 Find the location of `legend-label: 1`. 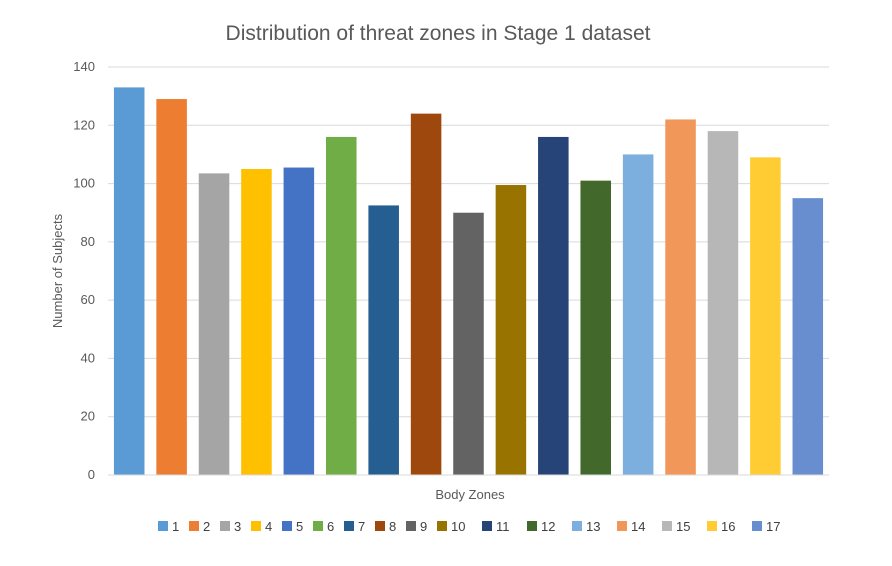

legend-label: 1 is located at coordinates (175, 526).